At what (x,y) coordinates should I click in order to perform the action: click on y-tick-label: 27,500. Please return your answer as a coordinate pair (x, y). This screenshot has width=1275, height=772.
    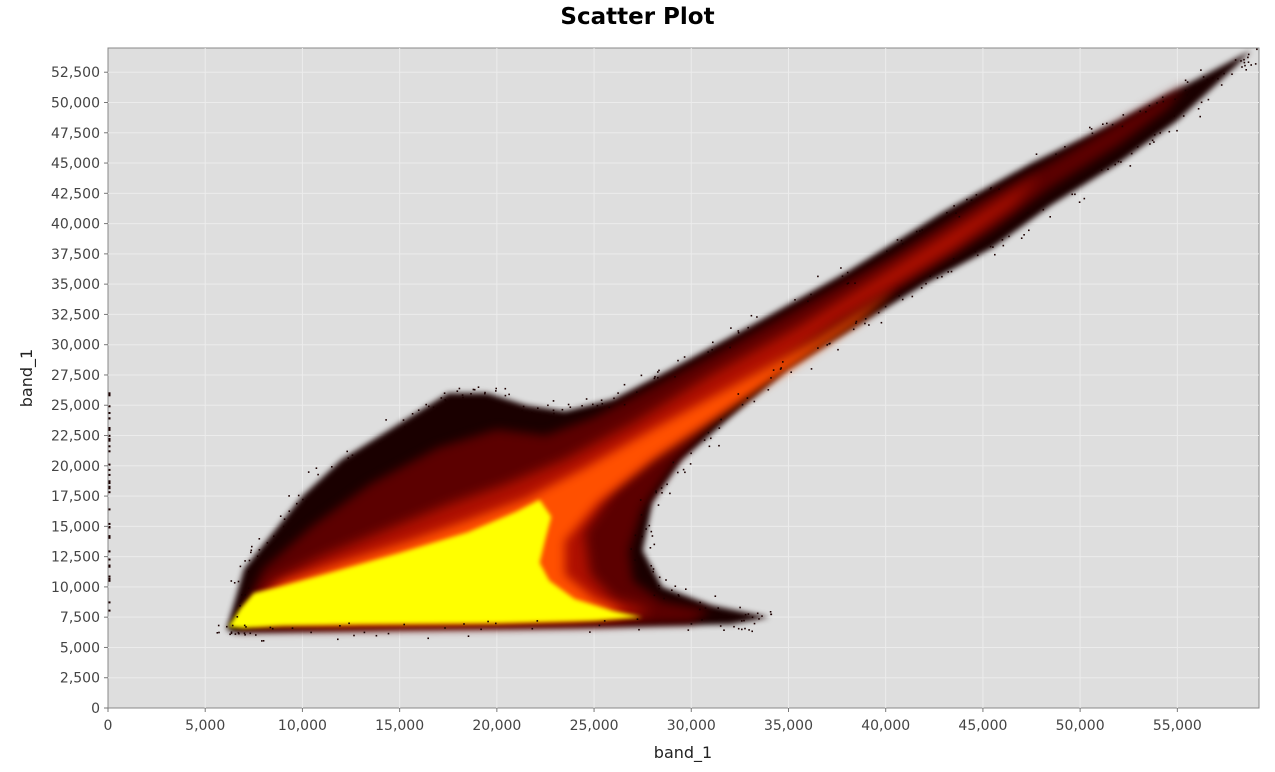
    Looking at the image, I should click on (75, 376).